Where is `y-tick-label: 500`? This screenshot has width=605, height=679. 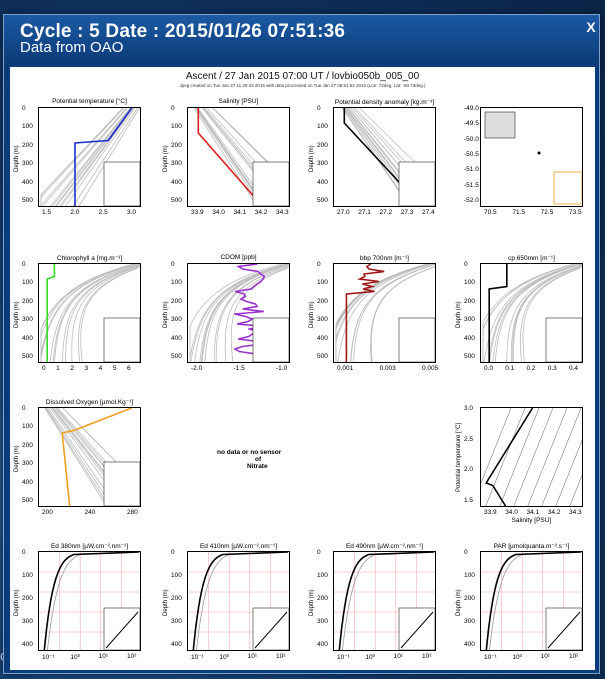
y-tick-label: 500 is located at coordinates (176, 200).